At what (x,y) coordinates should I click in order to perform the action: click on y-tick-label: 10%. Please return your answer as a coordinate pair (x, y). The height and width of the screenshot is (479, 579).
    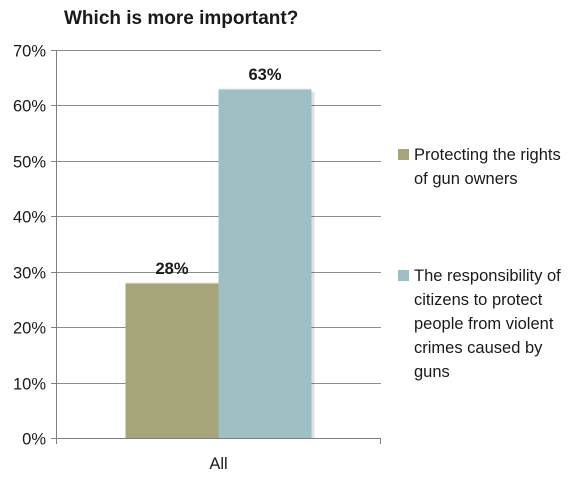
    Looking at the image, I should click on (29, 385).